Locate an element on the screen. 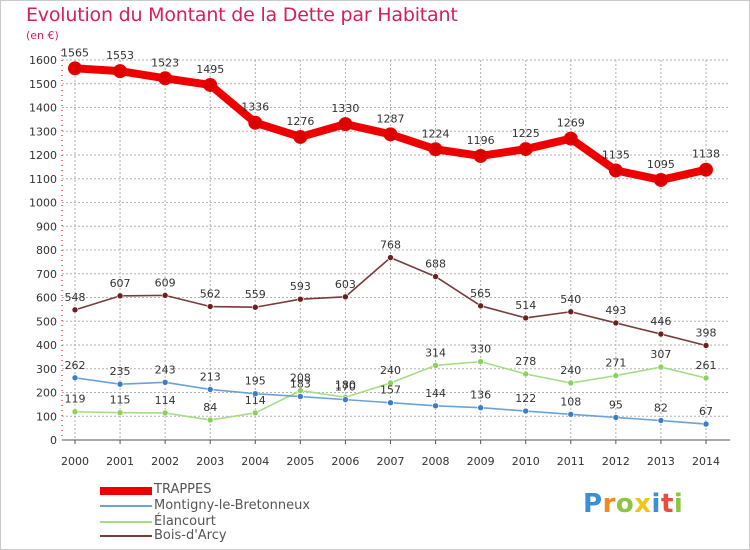  data-point-2-2000 is located at coordinates (75, 412).